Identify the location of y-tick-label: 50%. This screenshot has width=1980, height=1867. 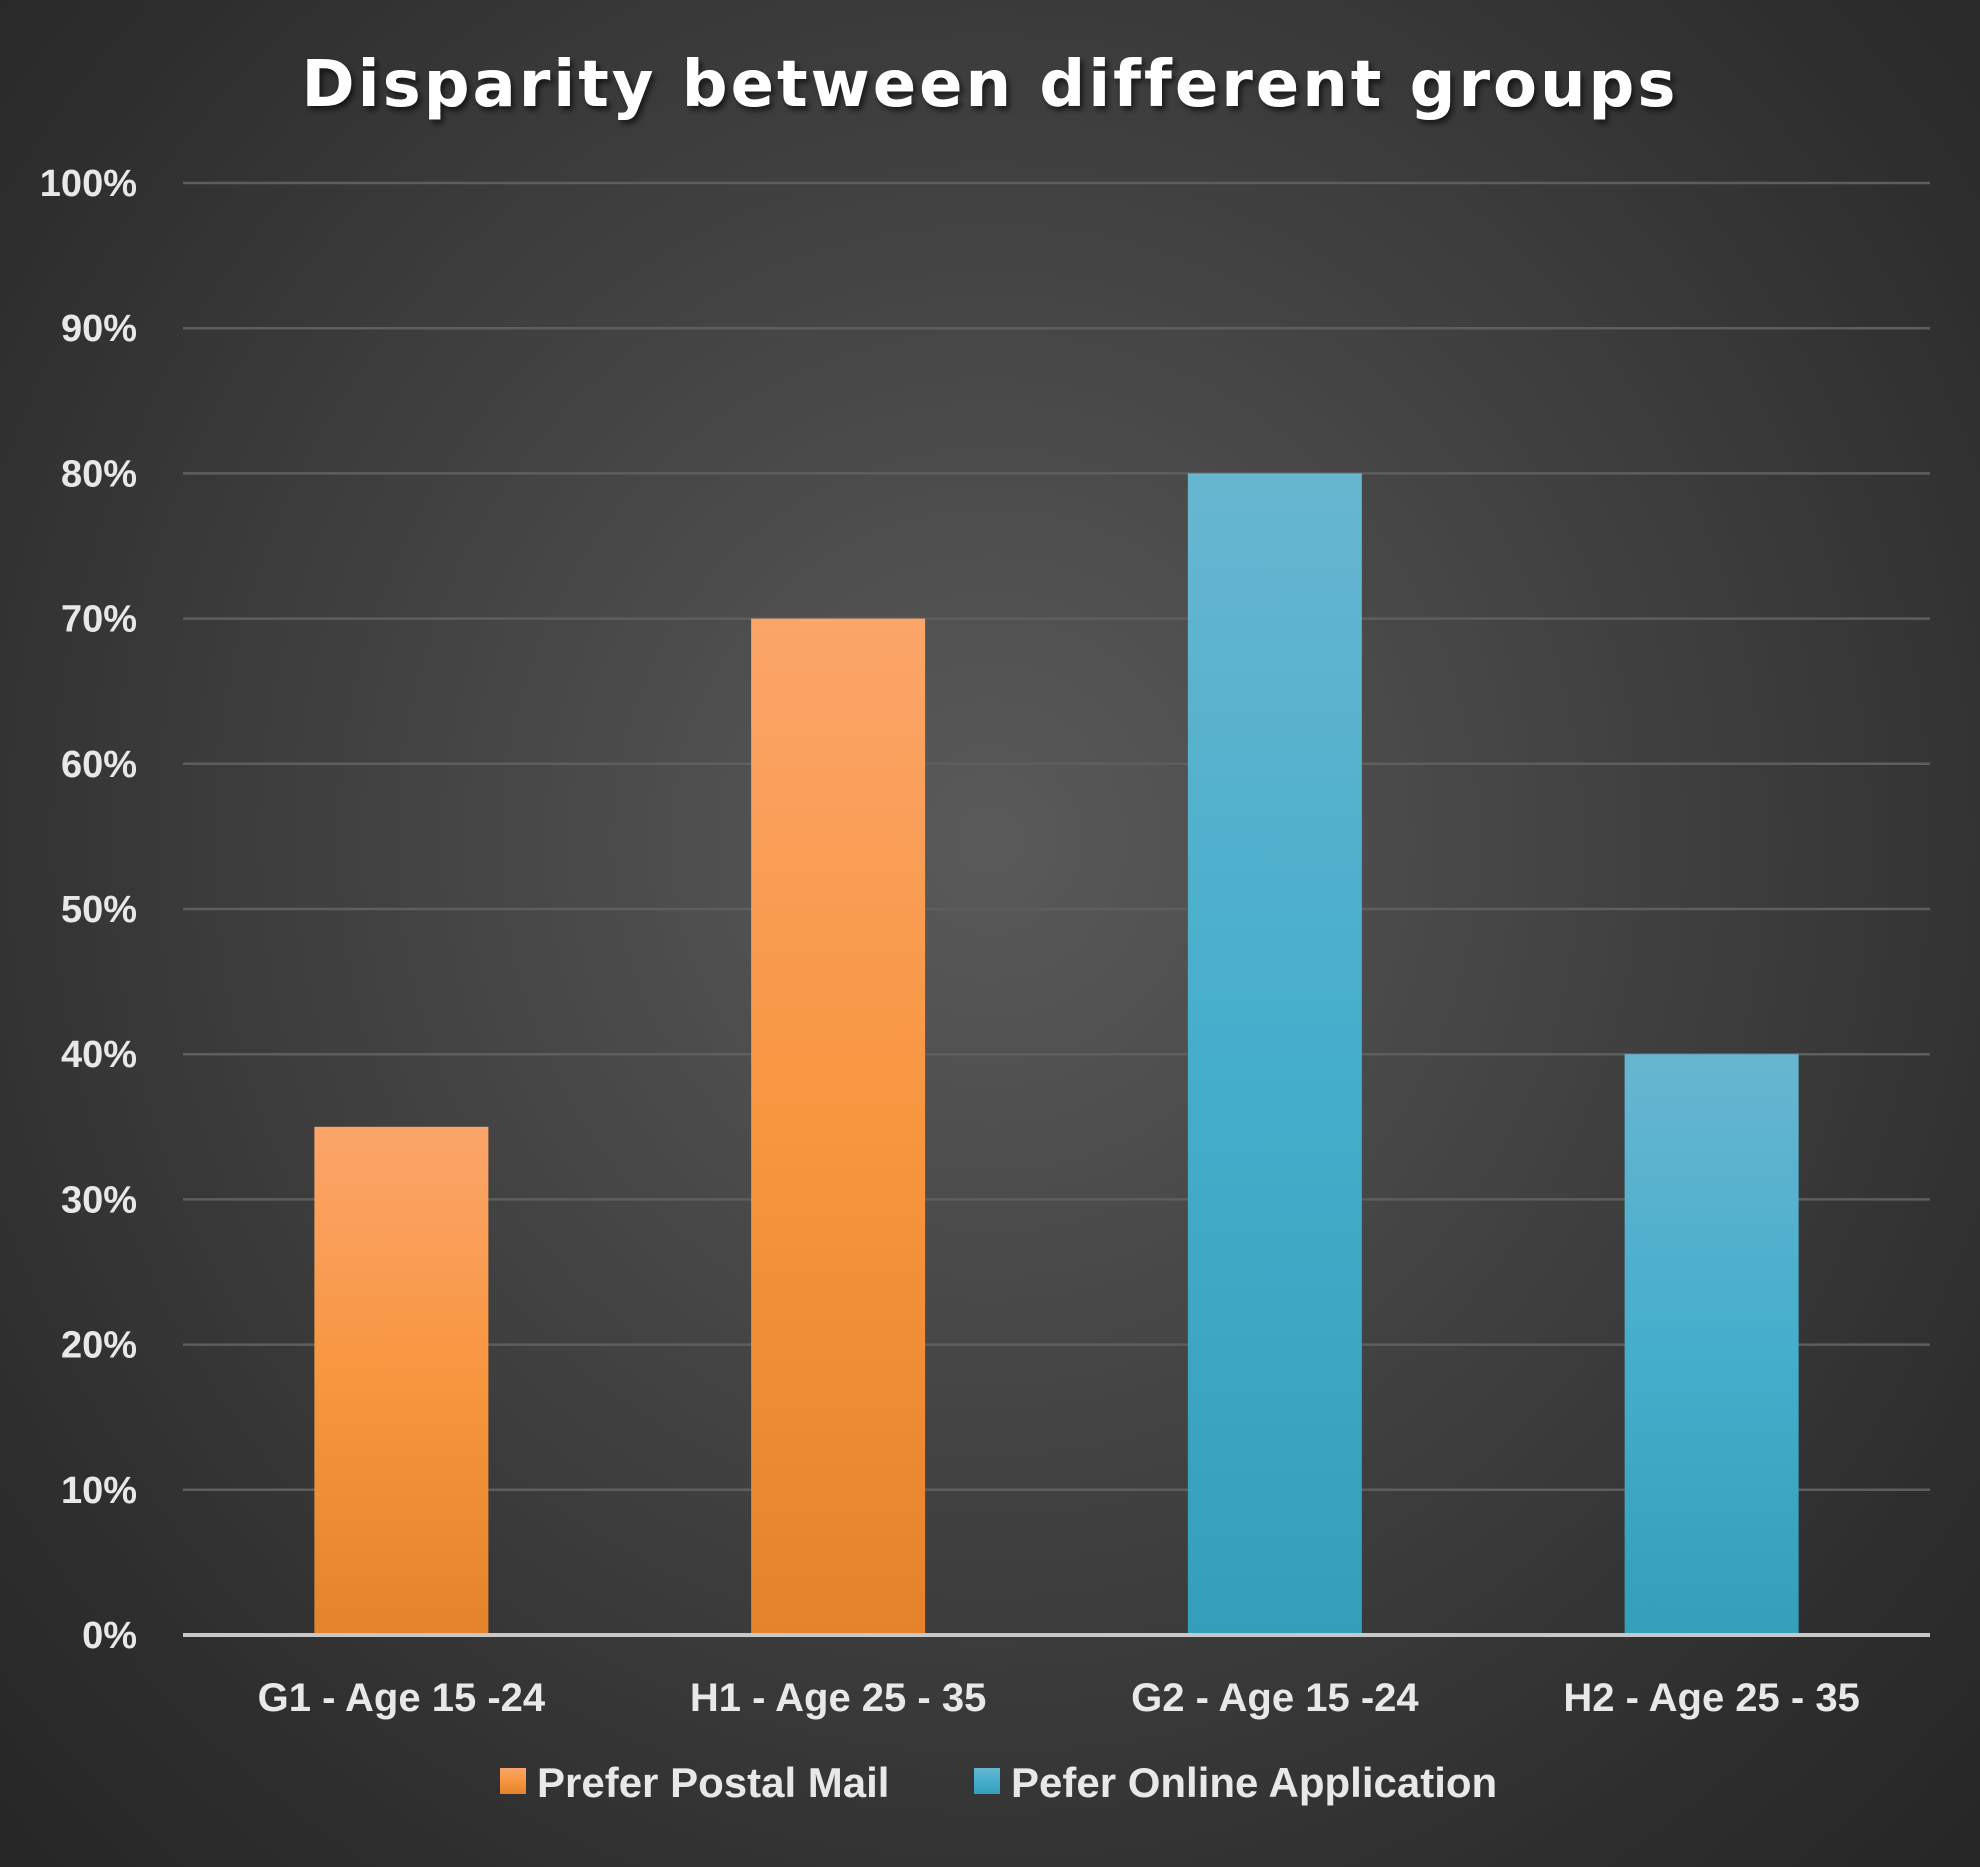
(99, 910).